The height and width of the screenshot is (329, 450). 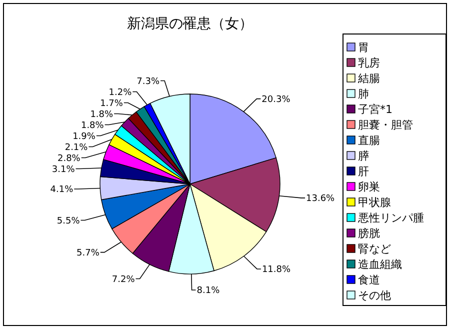 I want to click on legend-label: その他, so click(x=374, y=295).